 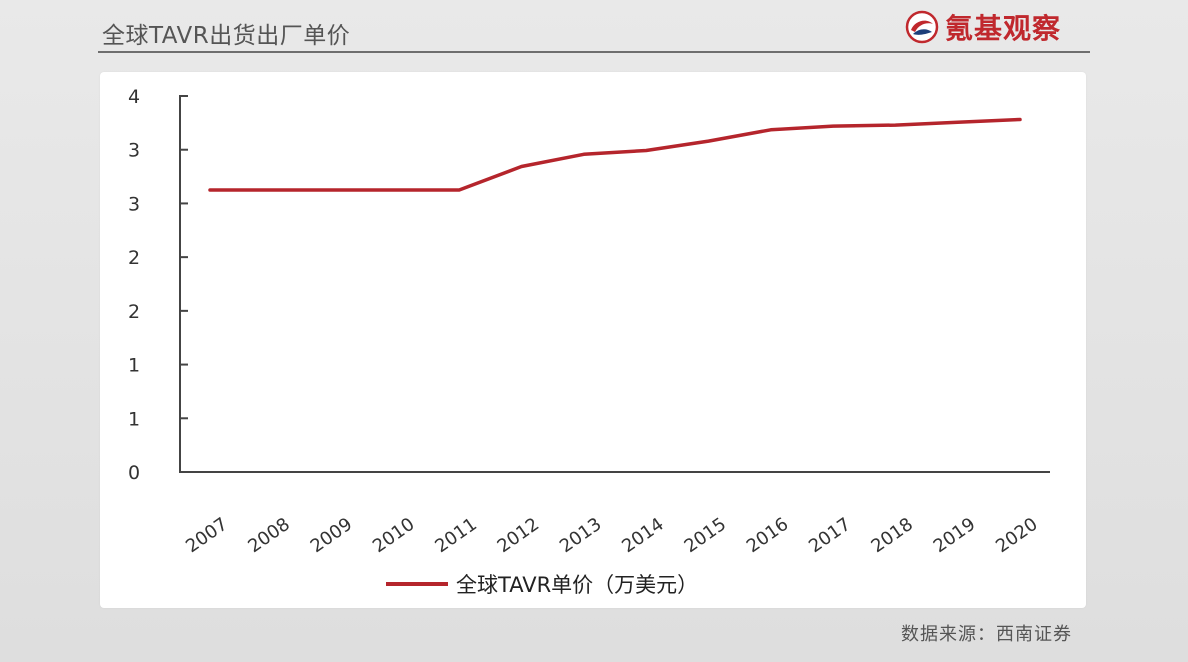 I want to click on x-tick-label: 2008, so click(x=269, y=535).